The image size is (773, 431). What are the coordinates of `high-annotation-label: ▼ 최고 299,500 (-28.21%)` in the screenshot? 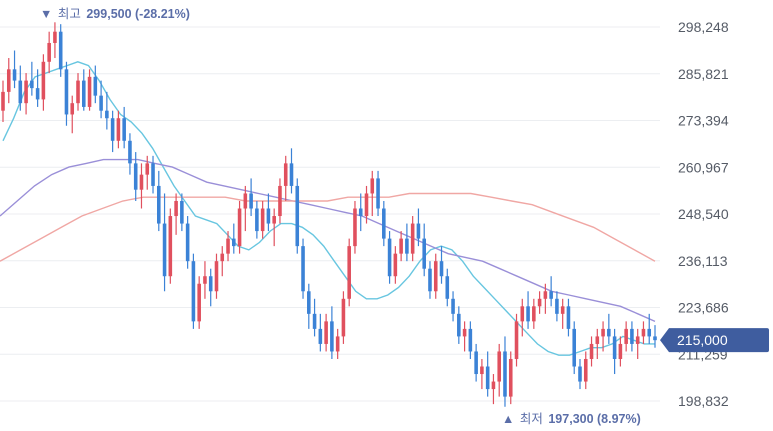 It's located at (115, 14).